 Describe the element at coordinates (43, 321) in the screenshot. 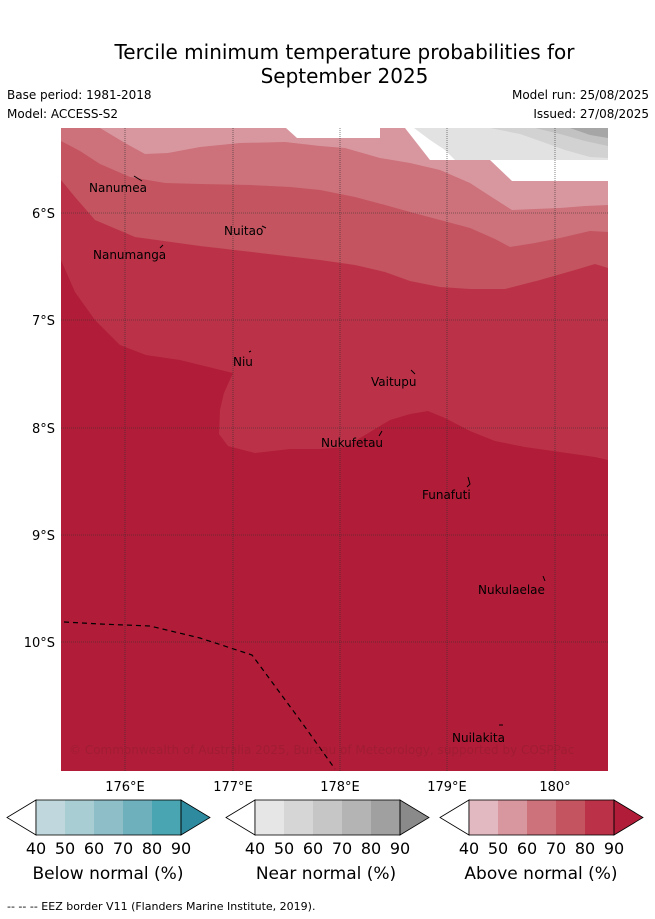

I see `lat-label-7s: 7°S` at that location.